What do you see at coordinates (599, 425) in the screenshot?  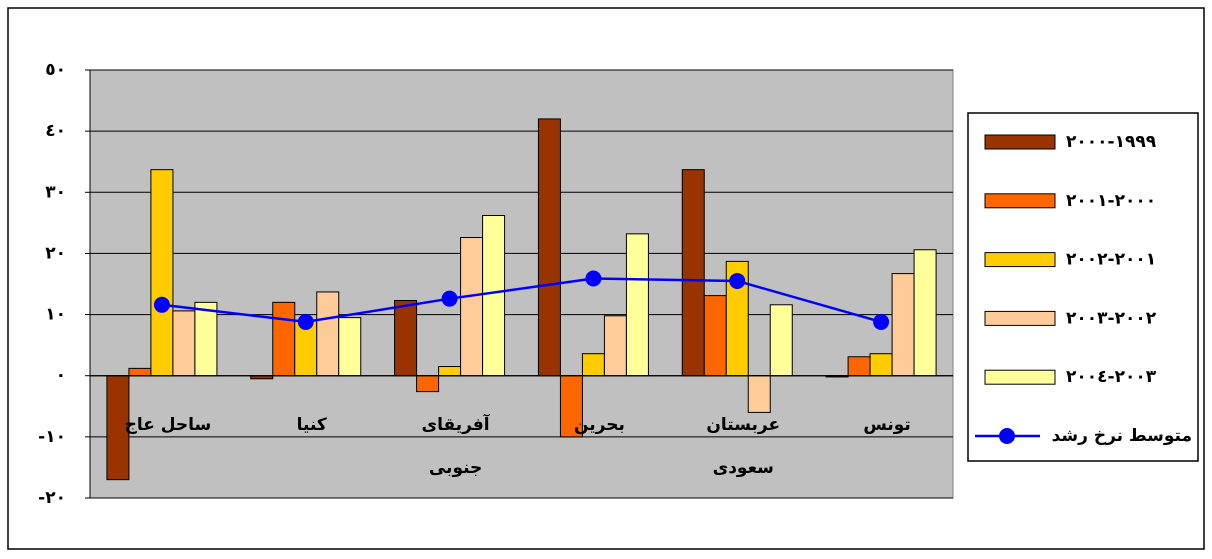 I see `x-tick-label: بحرین` at bounding box center [599, 425].